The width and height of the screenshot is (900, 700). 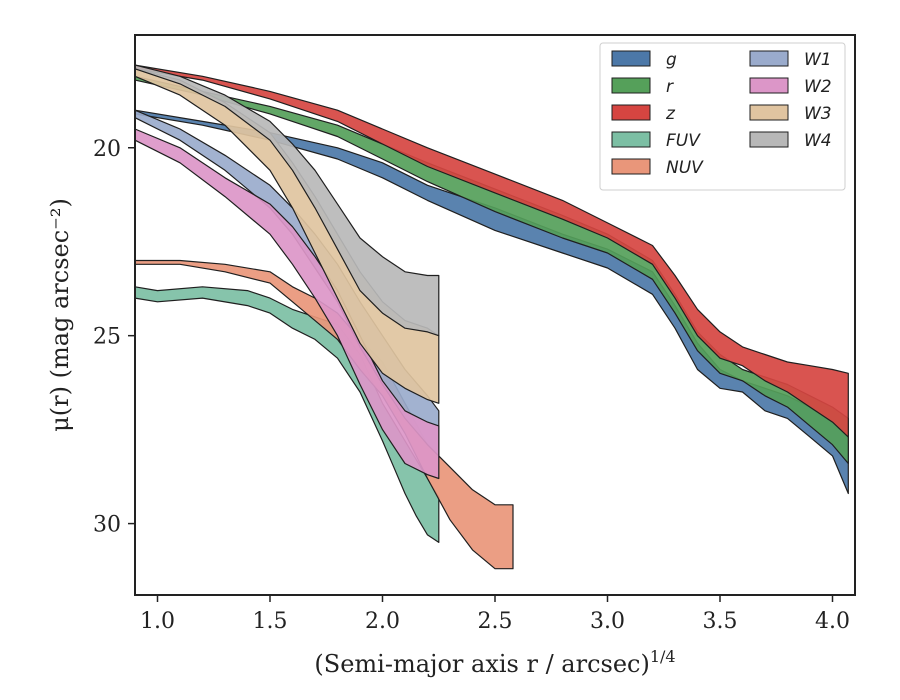 I want to click on legend-label-fuv: FUV, so click(x=683, y=141).